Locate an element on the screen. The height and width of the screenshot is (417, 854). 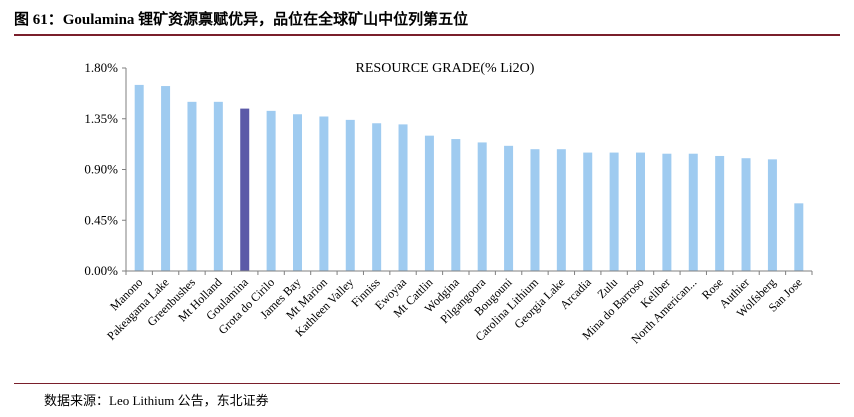
bar-rose is located at coordinates (720, 213).